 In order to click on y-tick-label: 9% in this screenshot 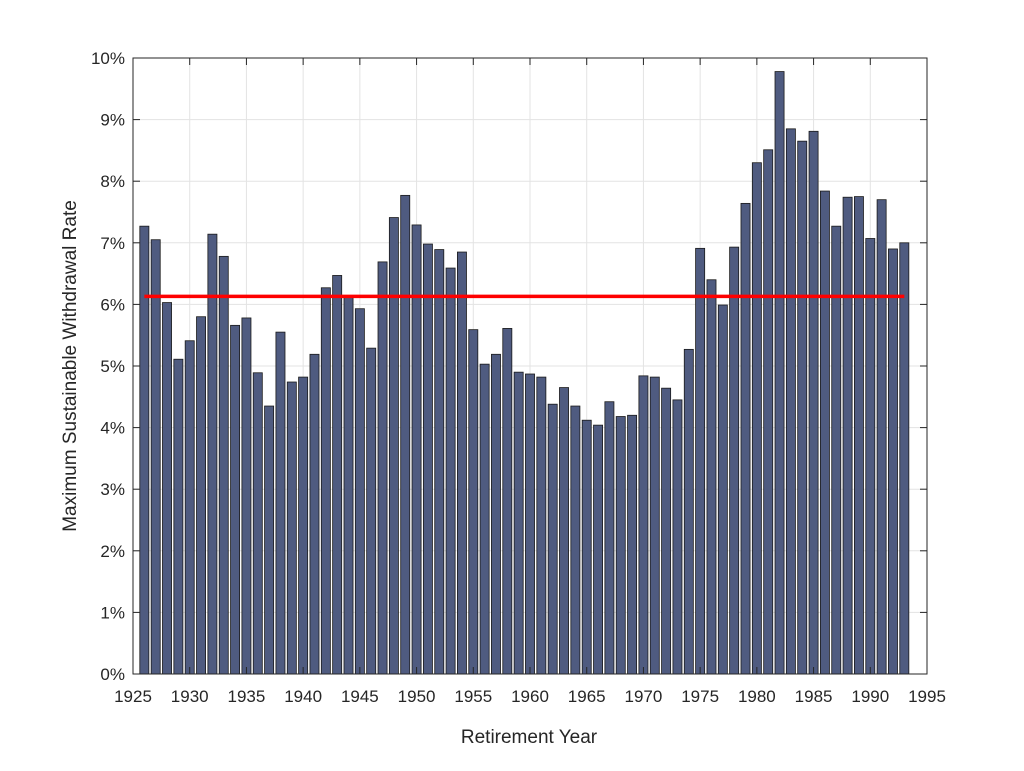, I will do `click(112, 120)`.